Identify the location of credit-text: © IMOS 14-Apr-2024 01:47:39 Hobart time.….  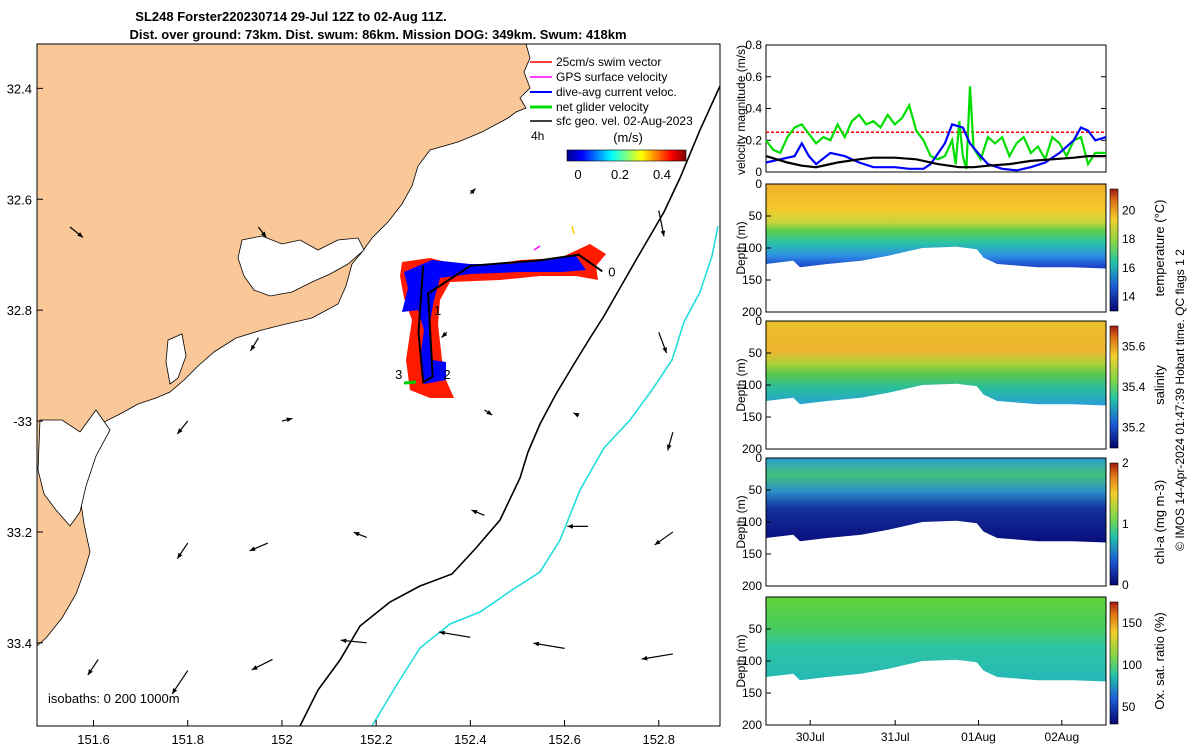
(1180, 400).